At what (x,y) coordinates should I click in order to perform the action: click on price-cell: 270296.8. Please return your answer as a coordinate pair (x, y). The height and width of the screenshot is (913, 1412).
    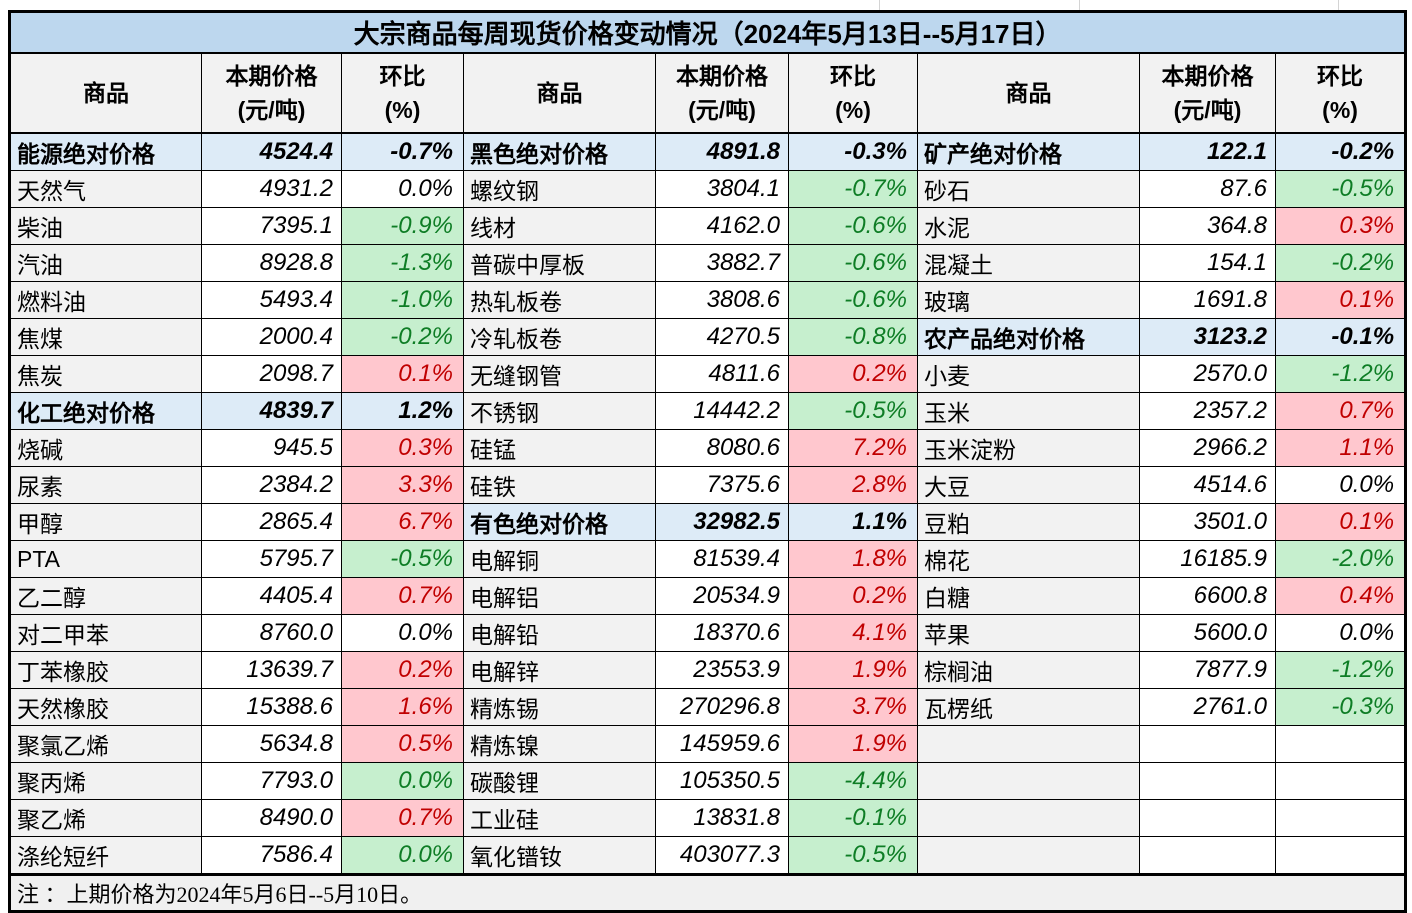
    Looking at the image, I should click on (722, 707).